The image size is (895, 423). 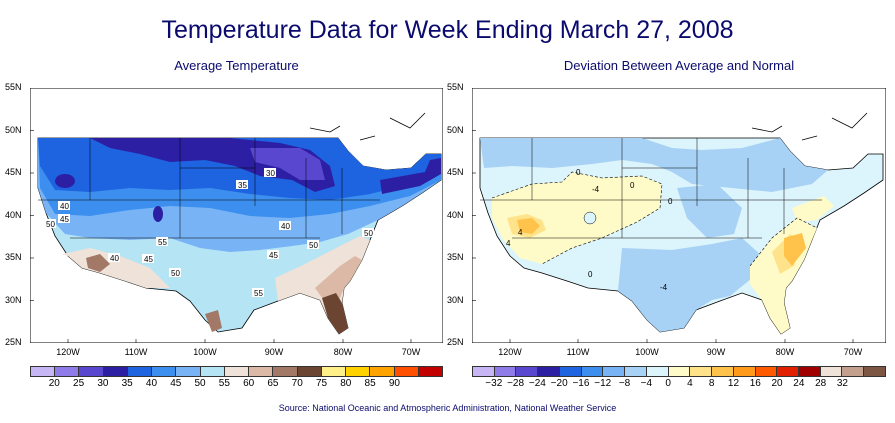 I want to click on lat-tick-label: 35N, so click(x=13, y=257).